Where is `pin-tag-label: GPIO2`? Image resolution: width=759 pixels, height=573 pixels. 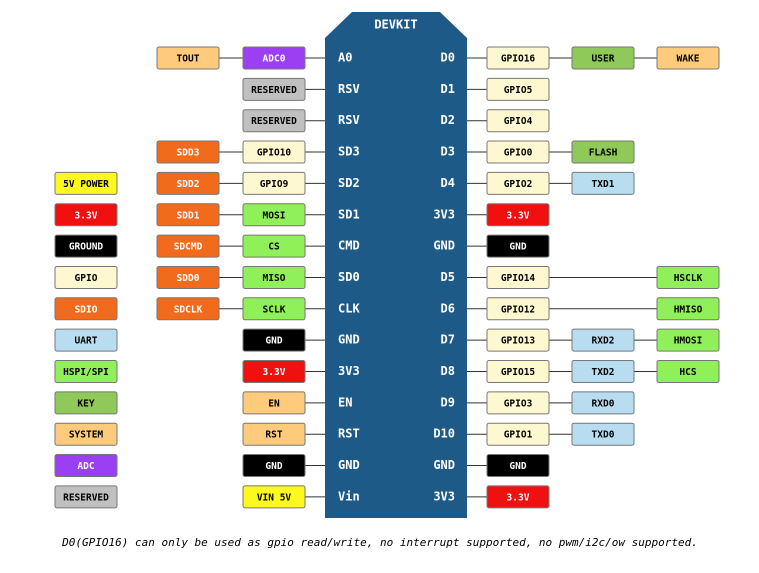 pin-tag-label: GPIO2 is located at coordinates (518, 184).